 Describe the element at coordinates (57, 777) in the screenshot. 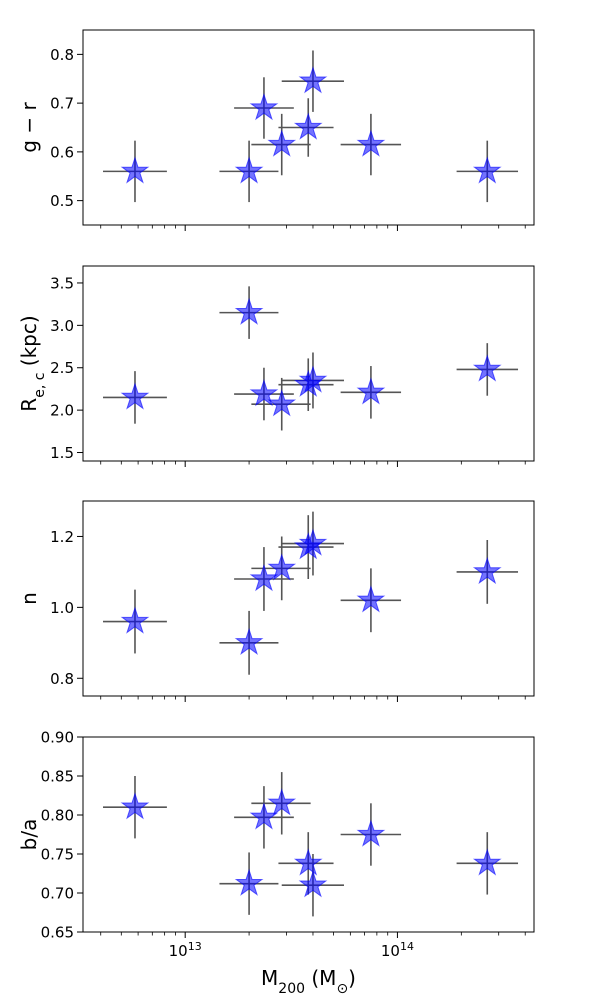

I see `y-tick-label: 0.85` at that location.